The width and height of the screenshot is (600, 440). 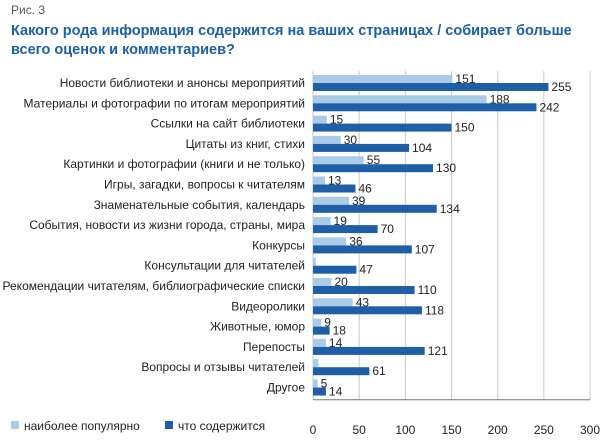 What do you see at coordinates (388, 229) in the screenshot?
I see `value-label-contains: 70` at bounding box center [388, 229].